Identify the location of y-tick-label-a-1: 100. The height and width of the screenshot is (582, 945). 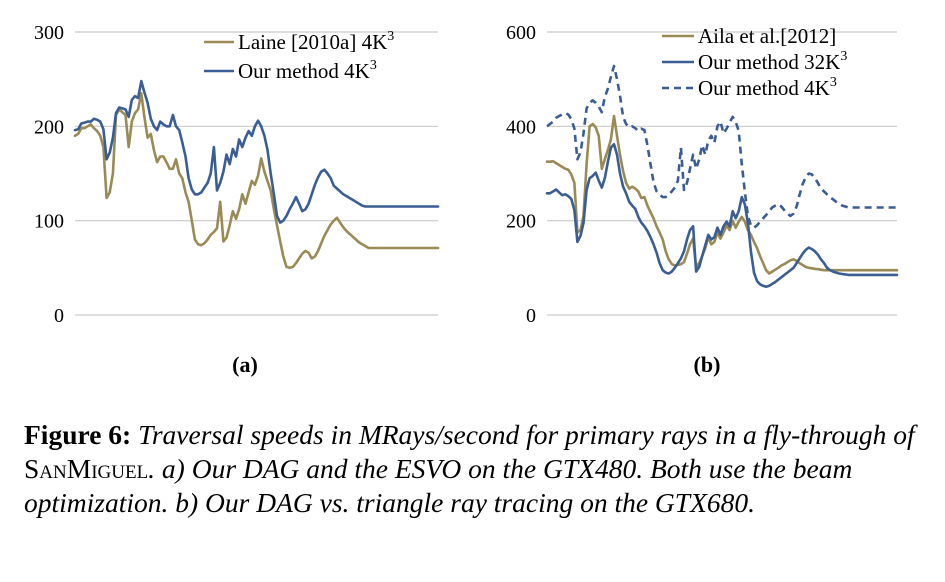
(49, 222).